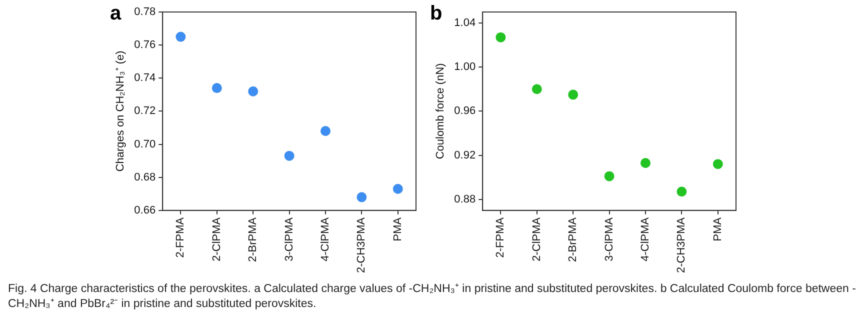 The width and height of the screenshot is (867, 326). Describe the element at coordinates (145, 144) in the screenshot. I see `y-tick-label: 0.70` at that location.